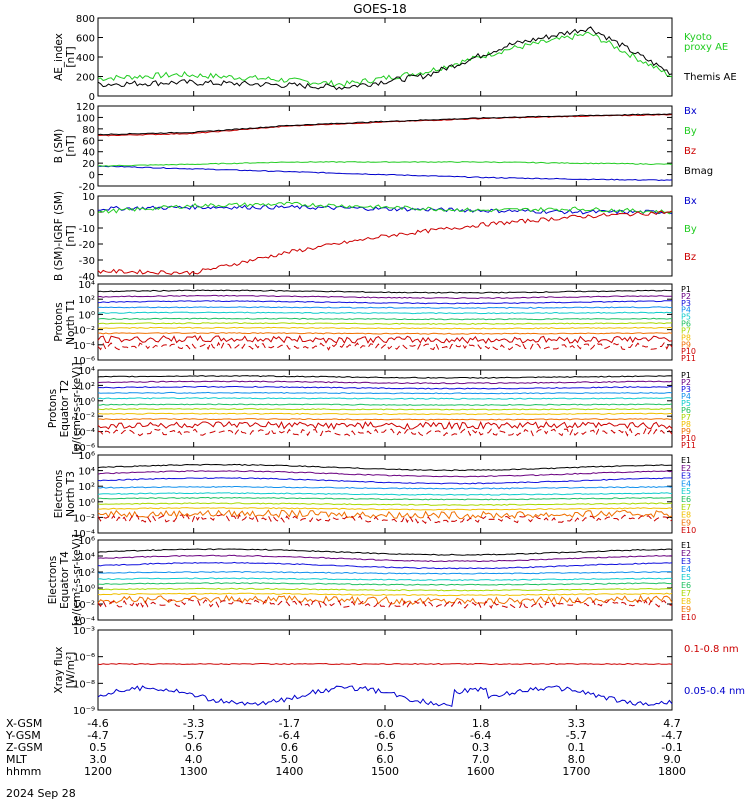 The height and width of the screenshot is (805, 750). What do you see at coordinates (706, 47) in the screenshot?
I see `legend-entry: proxy AE` at bounding box center [706, 47].